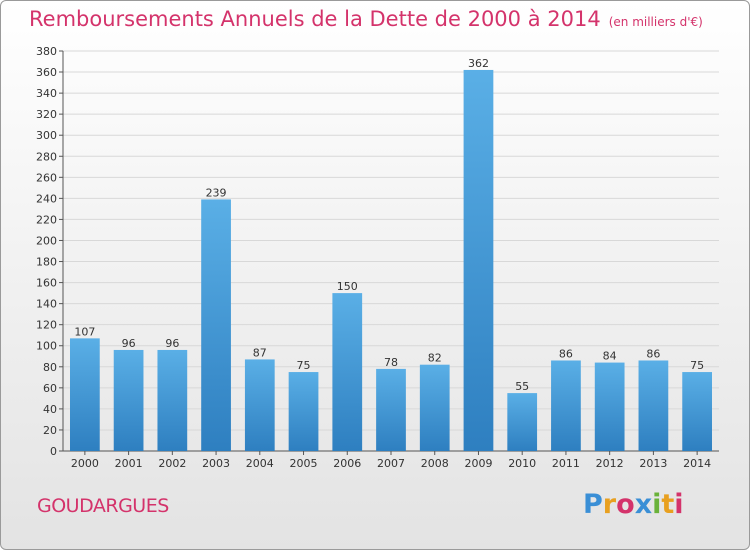  What do you see at coordinates (609, 504) in the screenshot?
I see `logo-letter: r` at bounding box center [609, 504].